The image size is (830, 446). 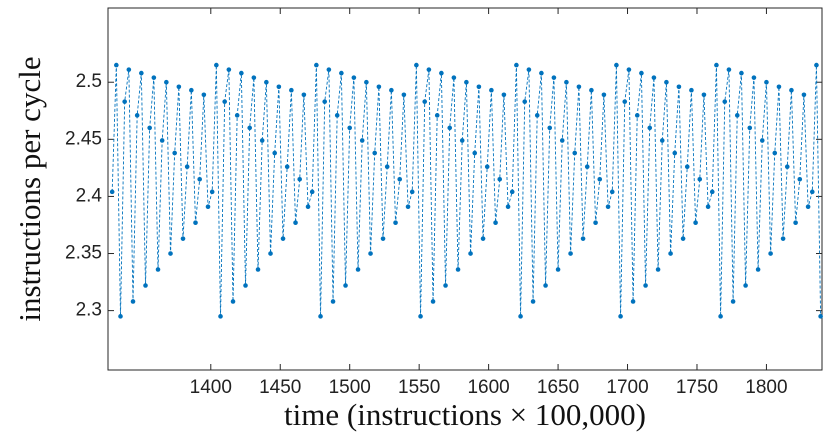 I want to click on y-tick-label: 2.45, so click(x=83, y=138).